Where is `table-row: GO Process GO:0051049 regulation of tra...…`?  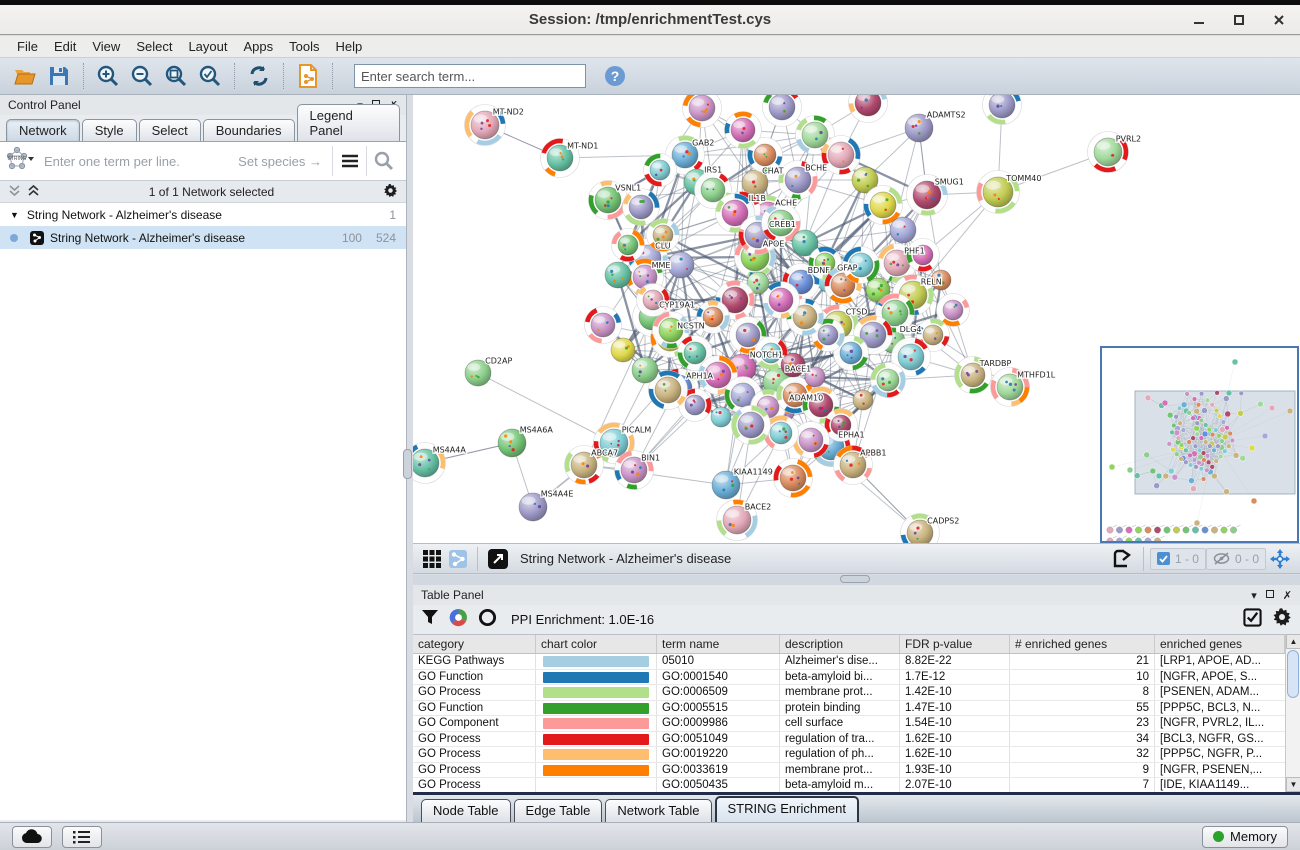
table-row: GO Process GO:0051049 regulation of tra...… is located at coordinates (849, 739).